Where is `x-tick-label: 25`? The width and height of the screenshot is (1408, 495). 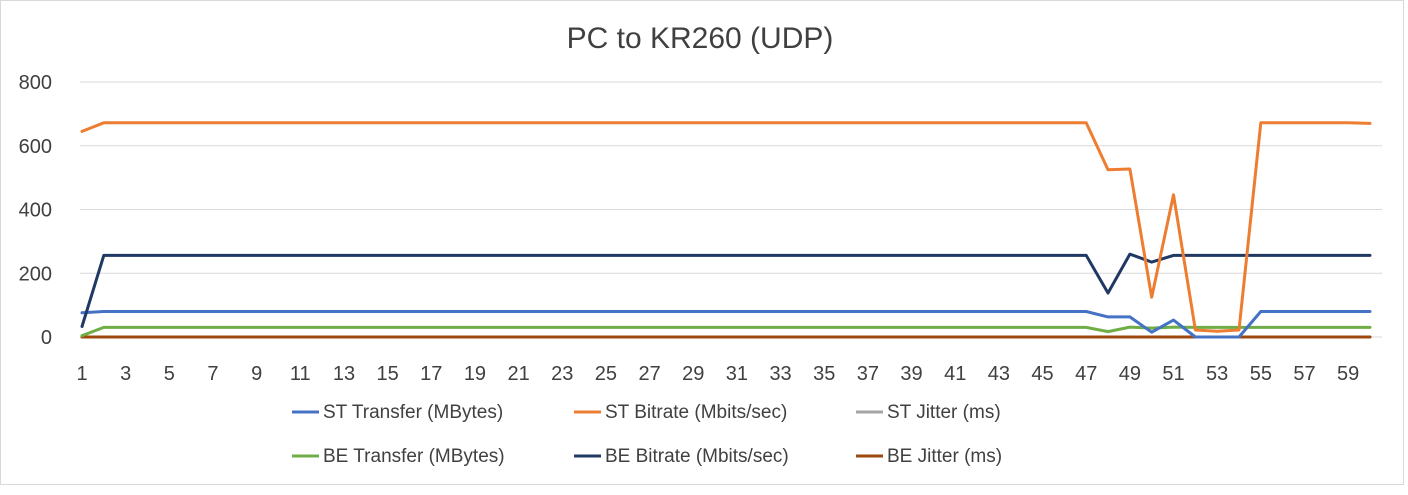 x-tick-label: 25 is located at coordinates (606, 374).